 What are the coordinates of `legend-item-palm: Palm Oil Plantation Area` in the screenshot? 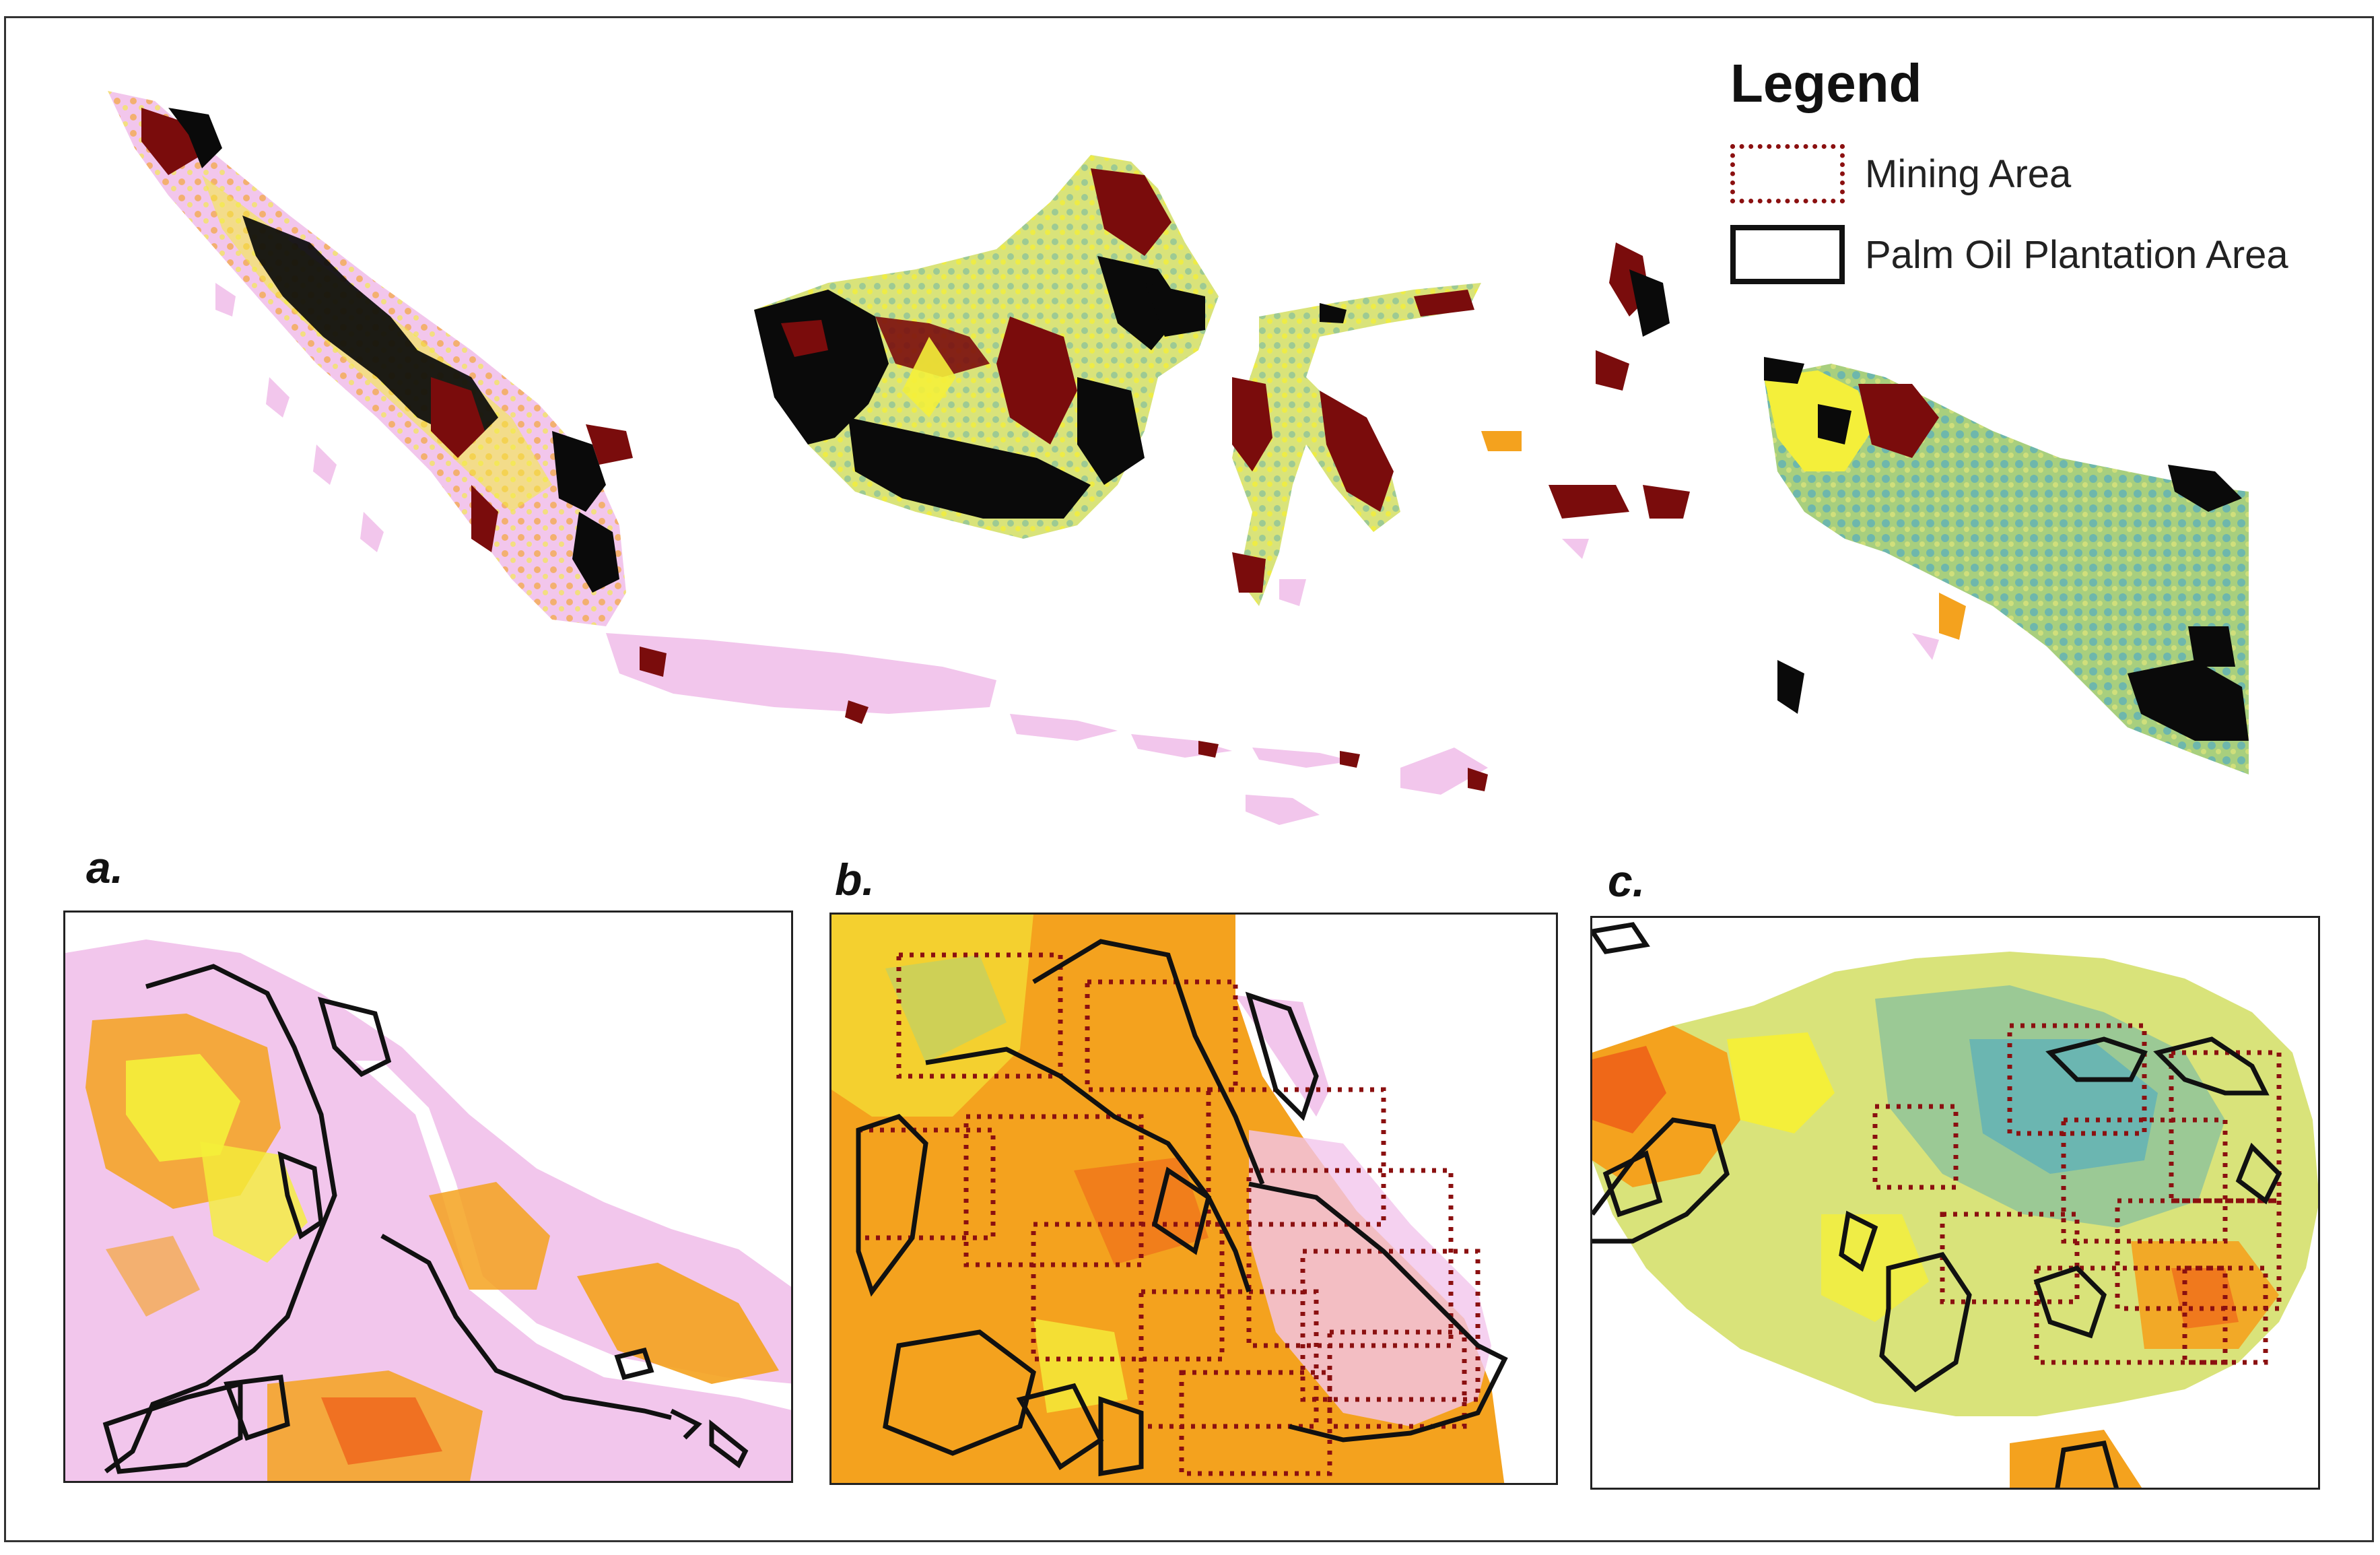 It's located at (2009, 255).